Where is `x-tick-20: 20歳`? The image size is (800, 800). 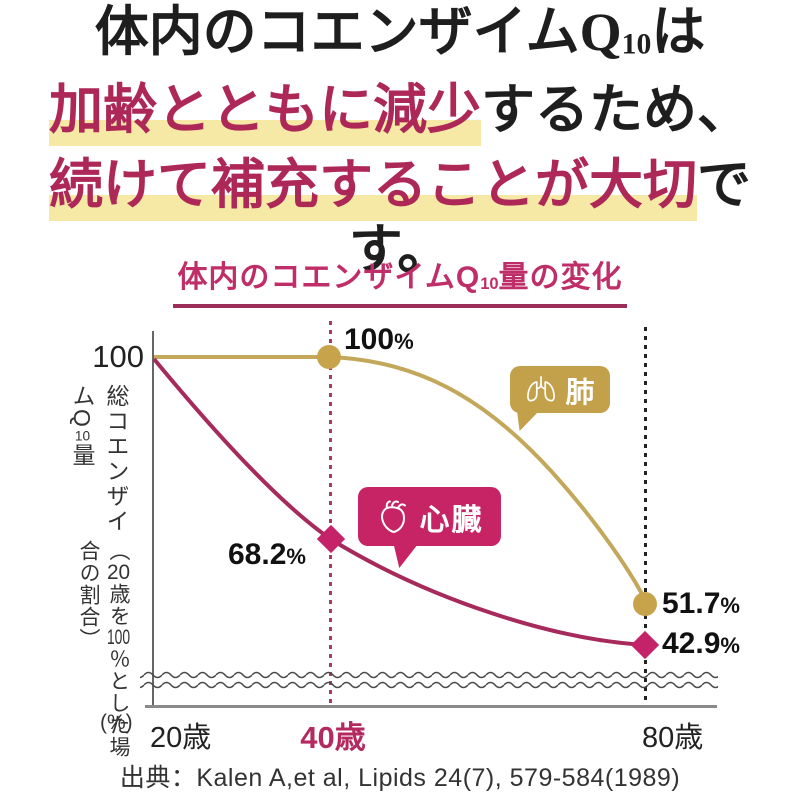 x-tick-20: 20歳 is located at coordinates (181, 738).